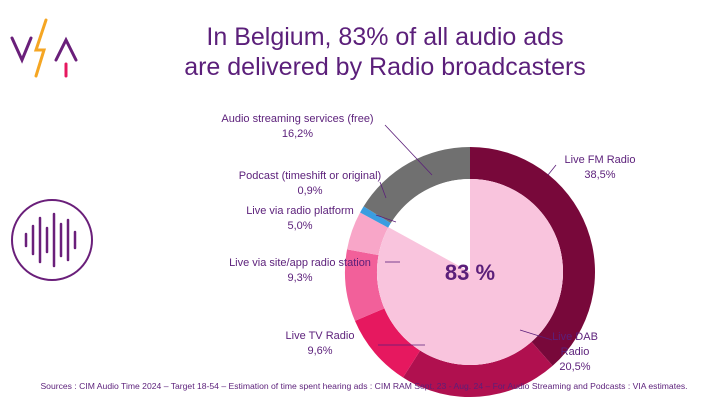 Image resolution: width=728 pixels, height=405 pixels. Describe the element at coordinates (310, 184) in the screenshot. I see `segment-label: Podcast (timeshift or original) 0,9%` at that location.